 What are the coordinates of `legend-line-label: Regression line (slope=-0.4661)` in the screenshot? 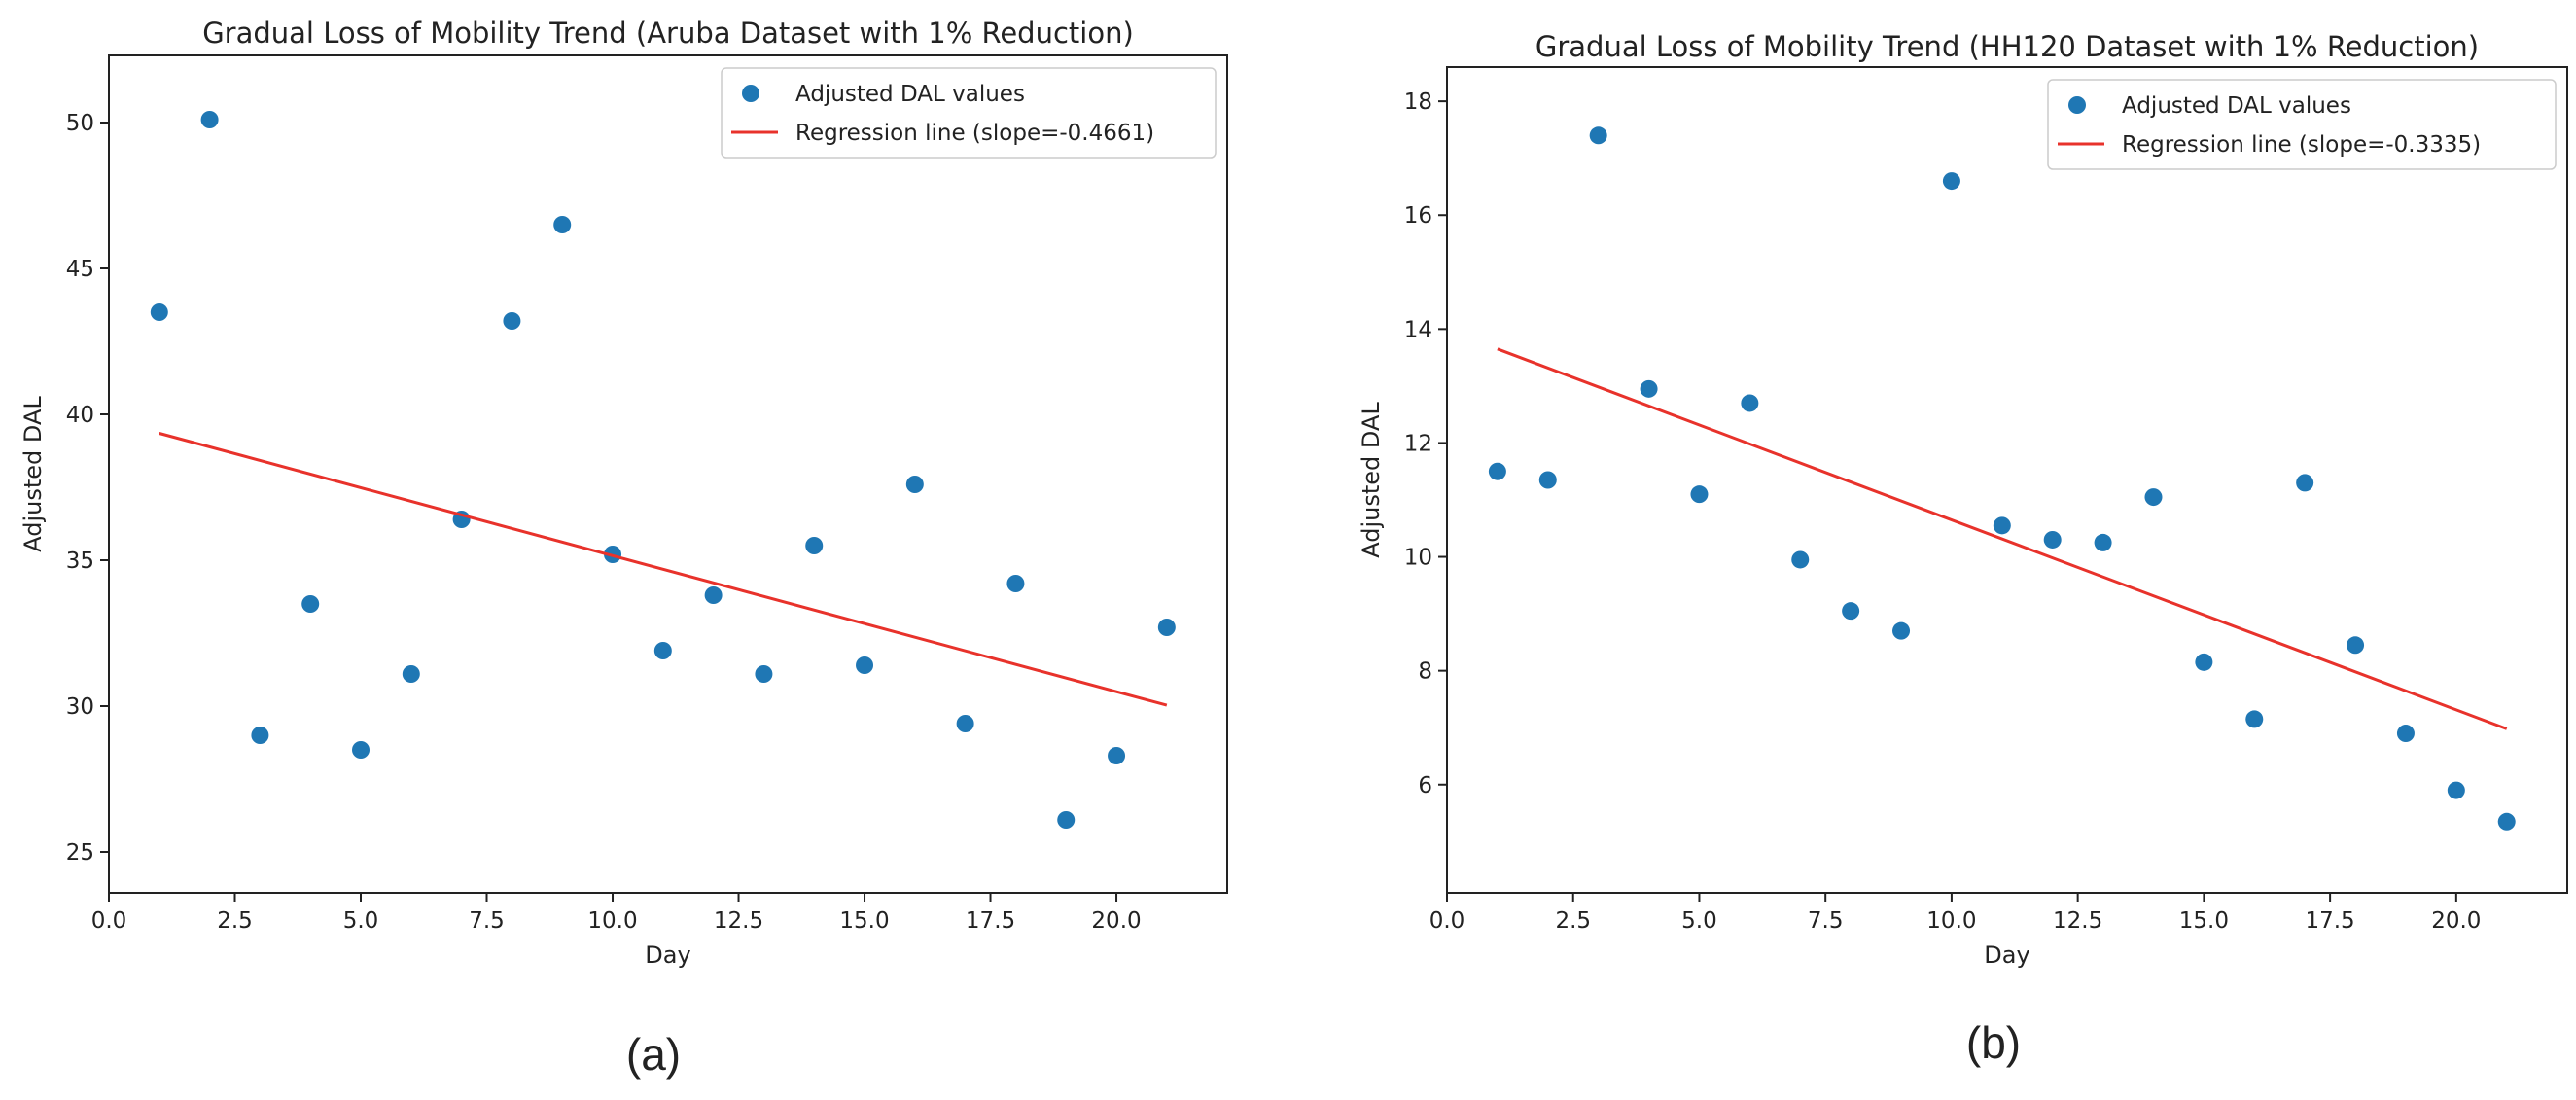 It's located at (975, 133).